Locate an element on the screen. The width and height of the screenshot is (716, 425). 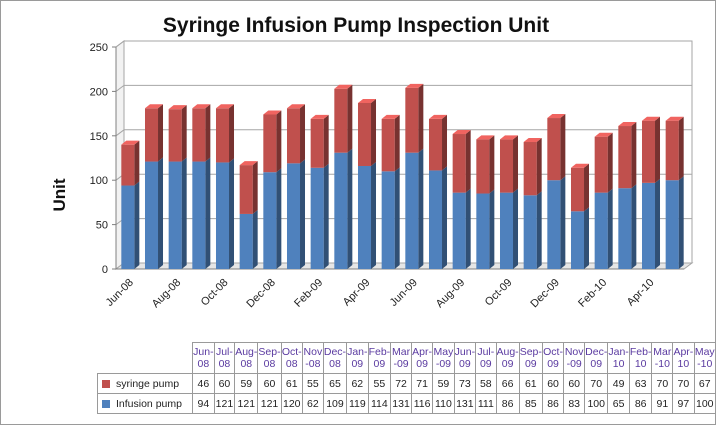
table-header-cell: May -09 is located at coordinates (443, 358).